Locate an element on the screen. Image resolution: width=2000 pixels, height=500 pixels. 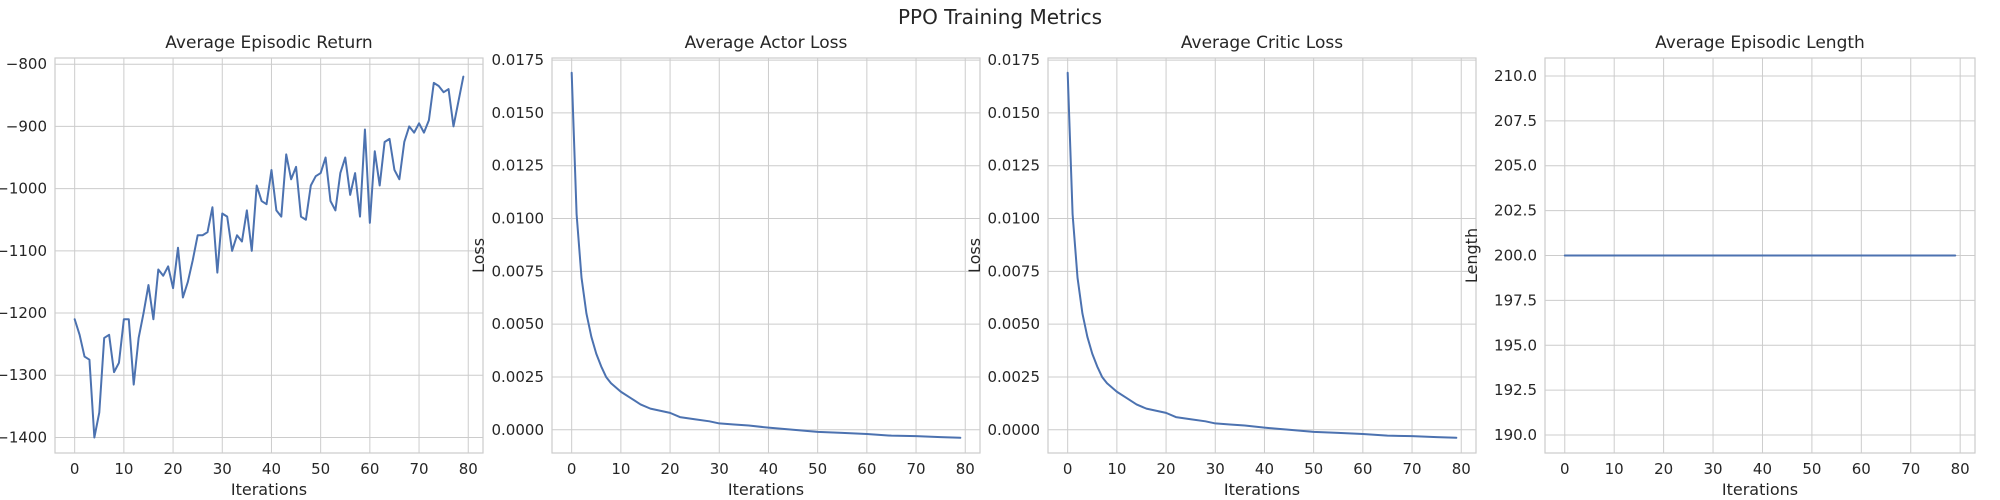
y-tick-label: −1300 is located at coordinates (23, 375).